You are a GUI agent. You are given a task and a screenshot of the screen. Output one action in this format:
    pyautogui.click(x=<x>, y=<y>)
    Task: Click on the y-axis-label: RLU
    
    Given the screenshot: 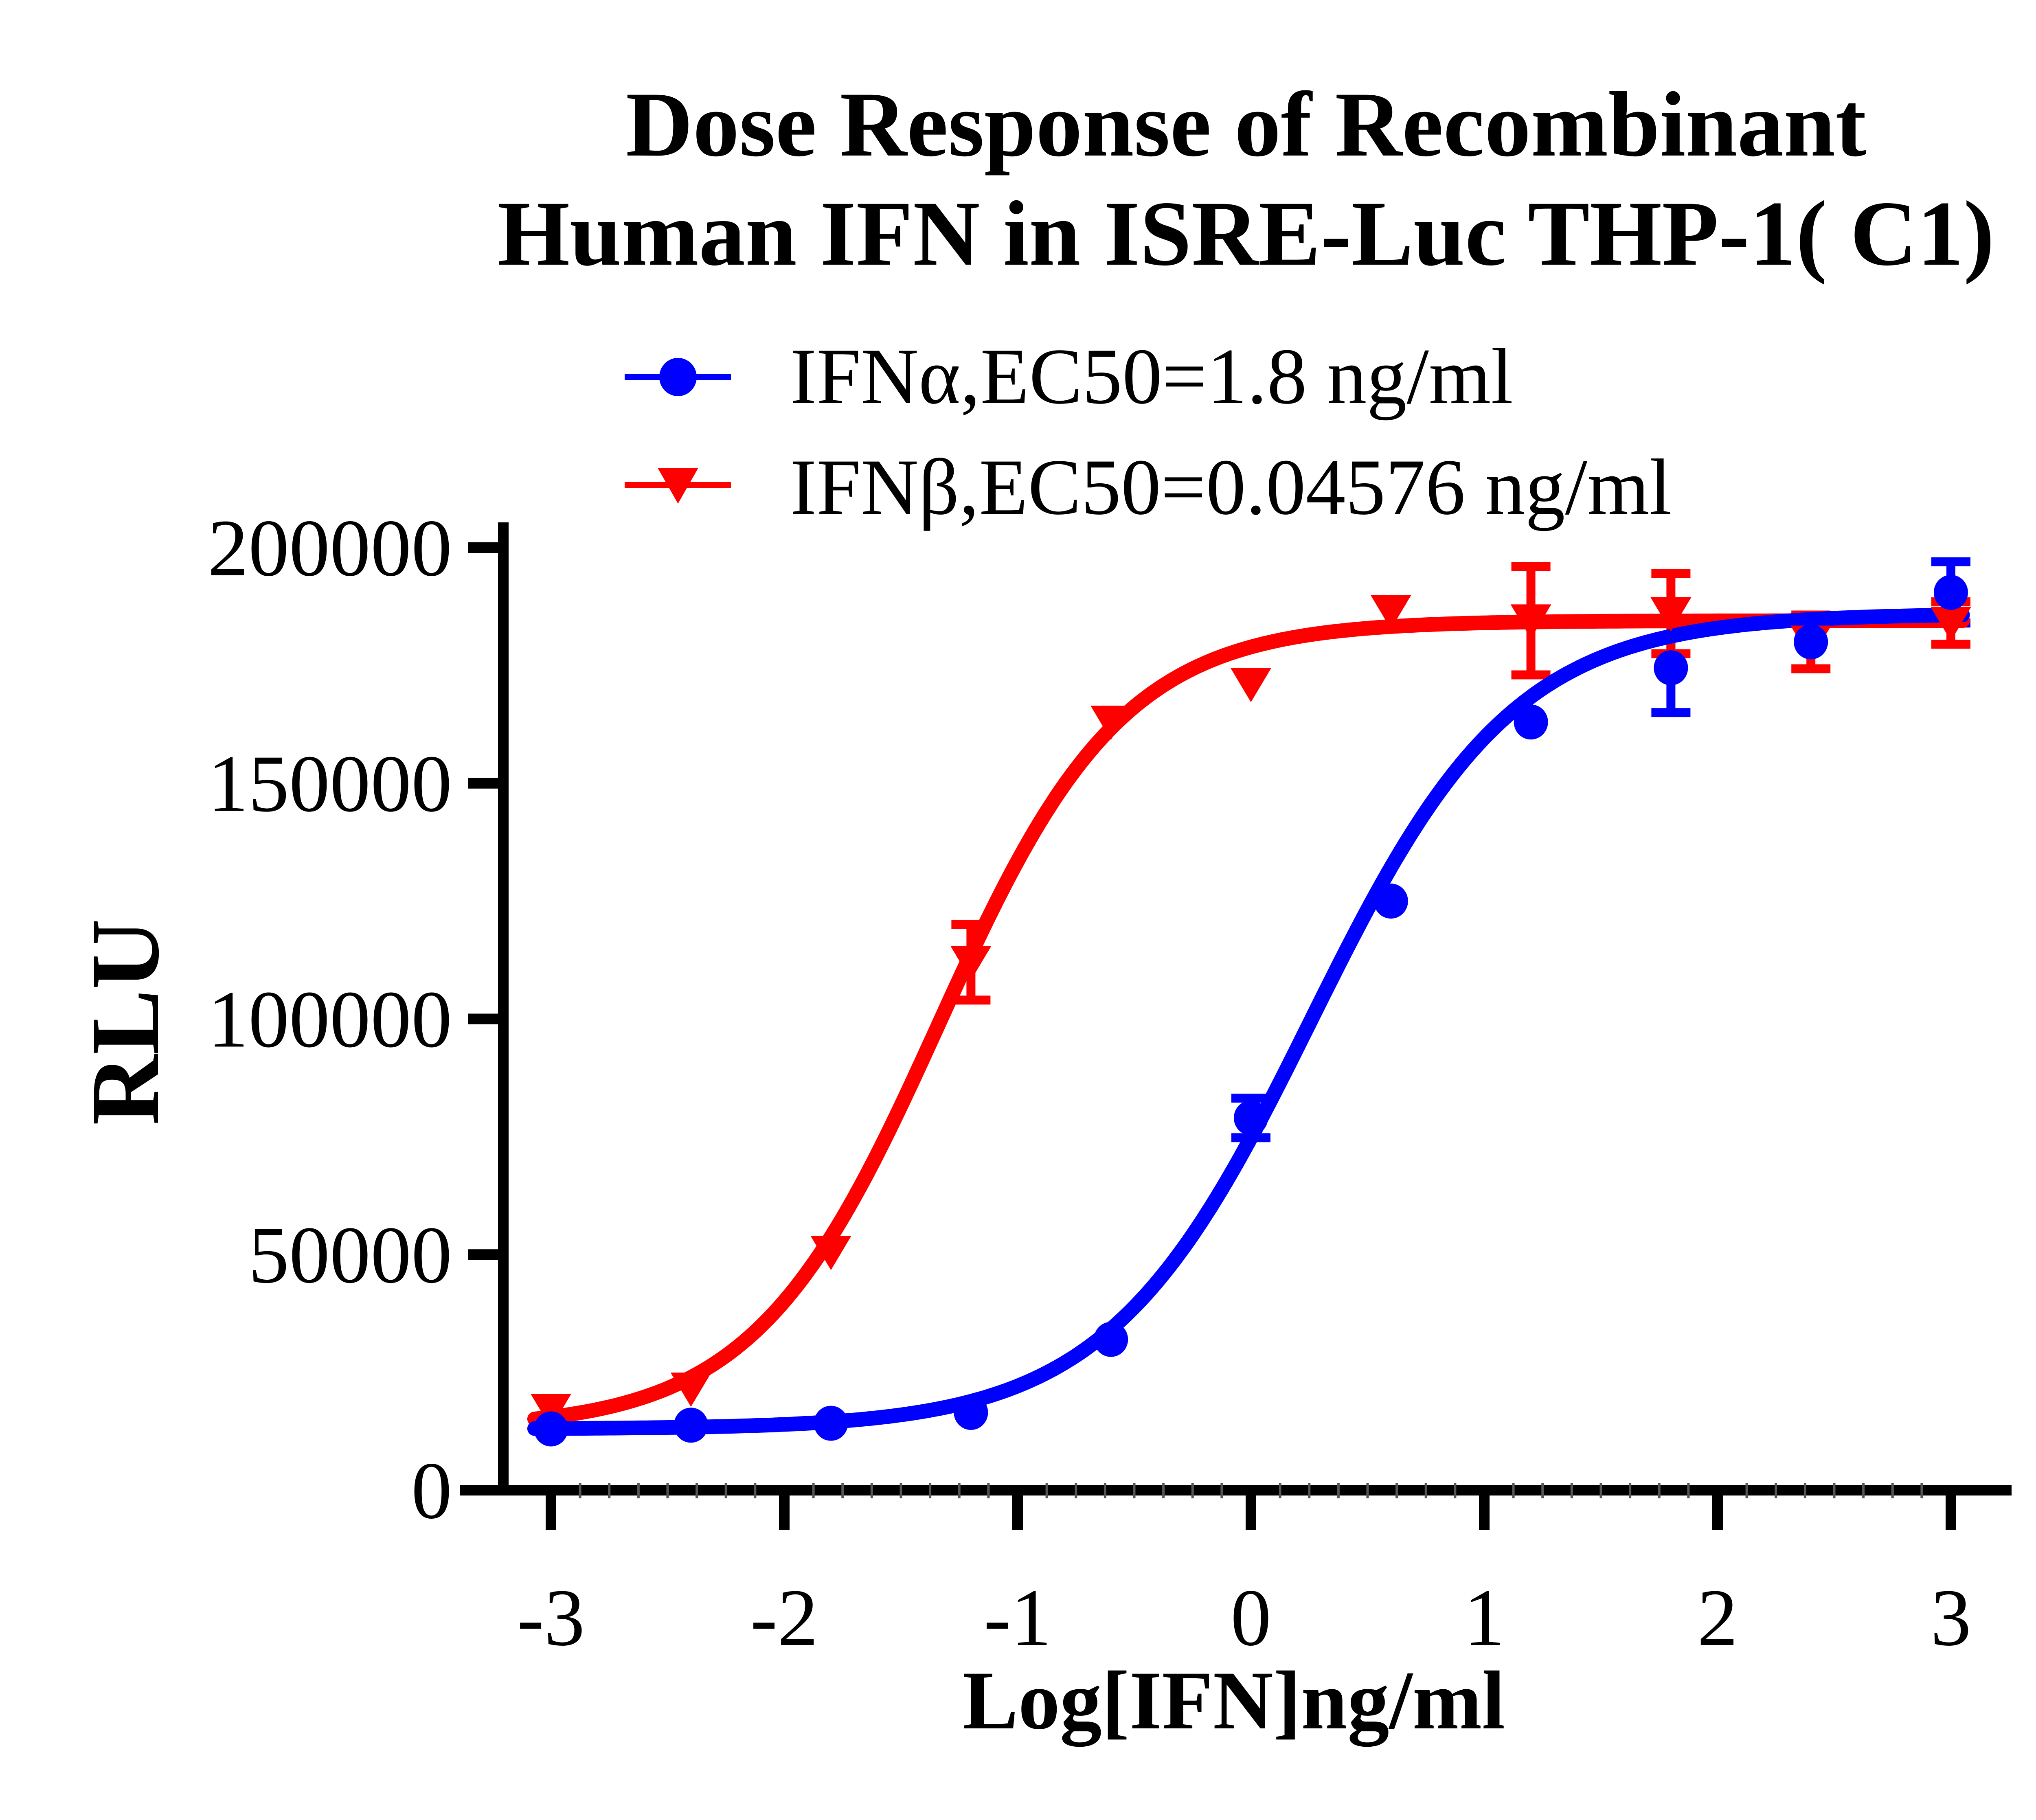 What is the action you would take?
    pyautogui.click(x=125, y=1022)
    